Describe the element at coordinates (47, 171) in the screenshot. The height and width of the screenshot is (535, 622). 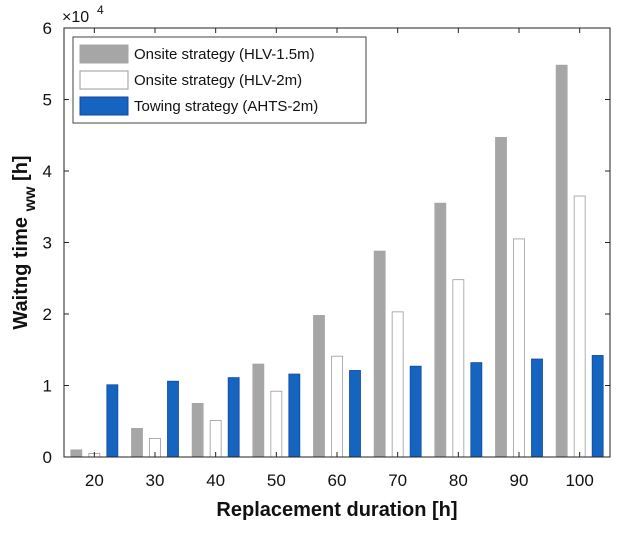
I see `y-tick-label: 4` at that location.